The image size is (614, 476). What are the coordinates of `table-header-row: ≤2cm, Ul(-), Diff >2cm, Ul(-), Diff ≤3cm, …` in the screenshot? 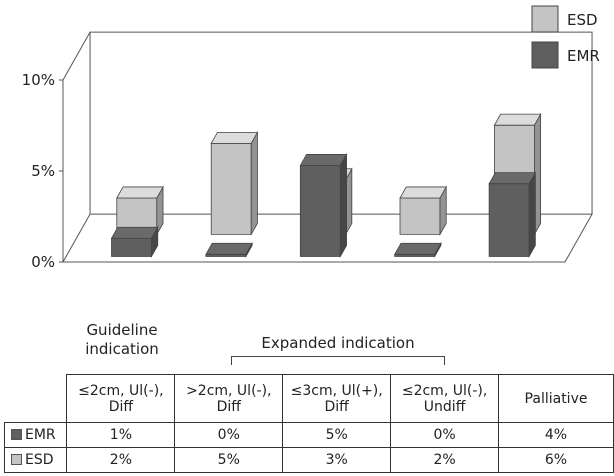 It's located at (309, 398).